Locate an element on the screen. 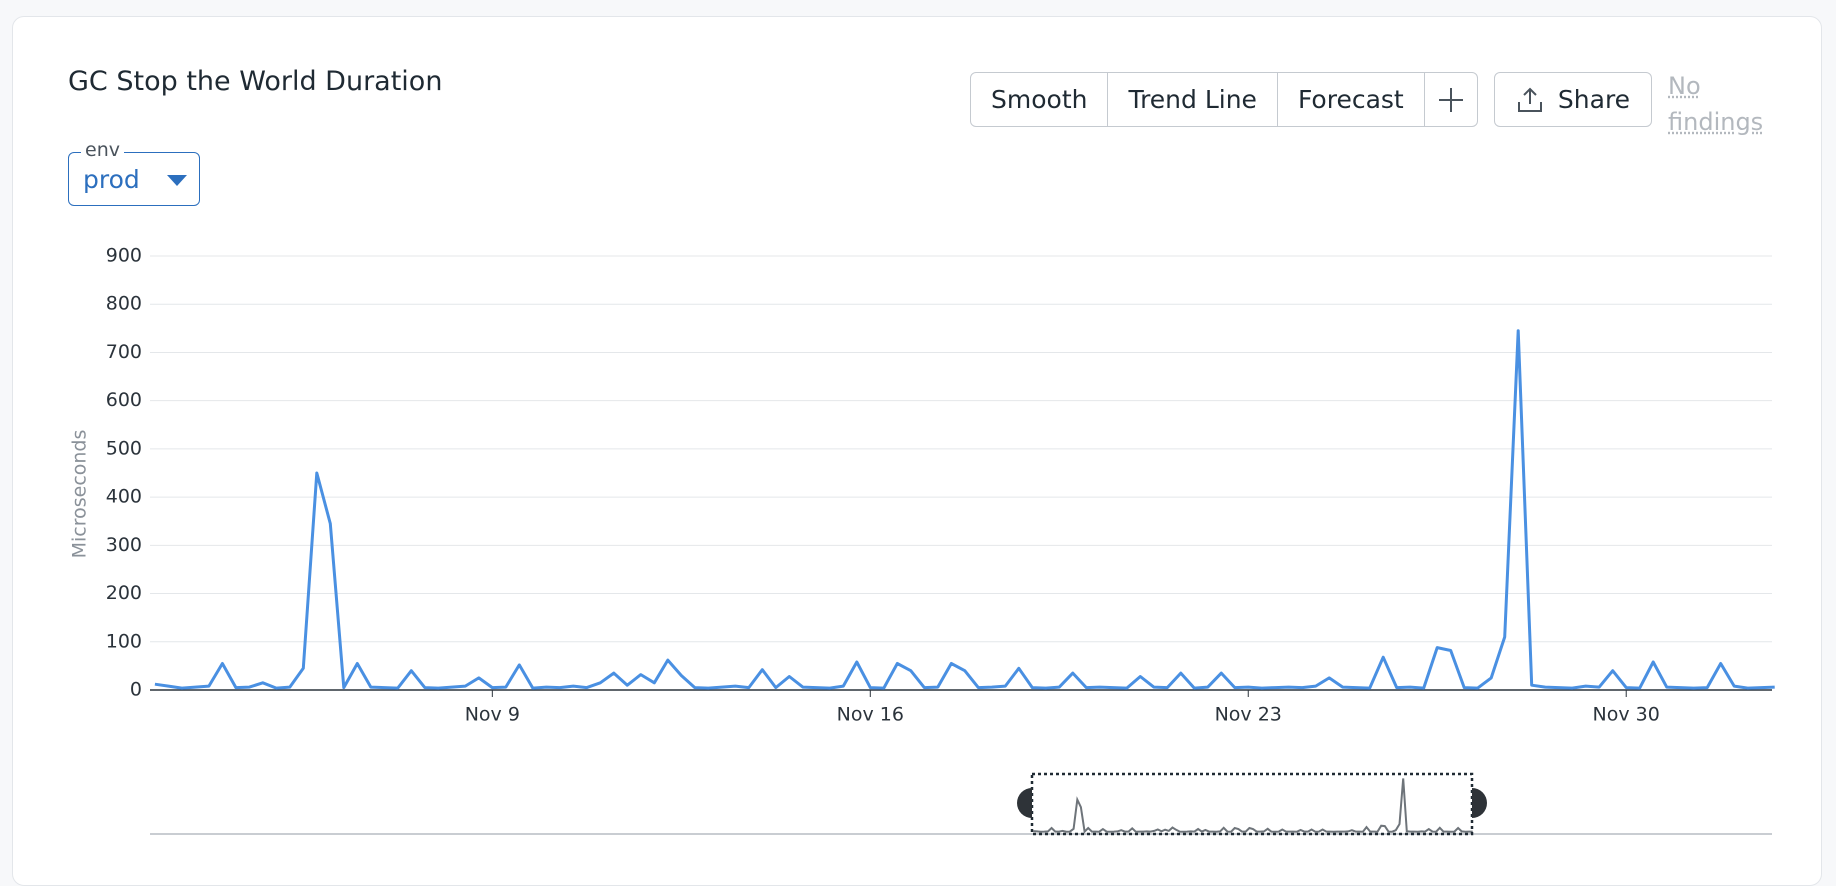 This screenshot has width=1836, height=886. plus-icon is located at coordinates (1450, 99).